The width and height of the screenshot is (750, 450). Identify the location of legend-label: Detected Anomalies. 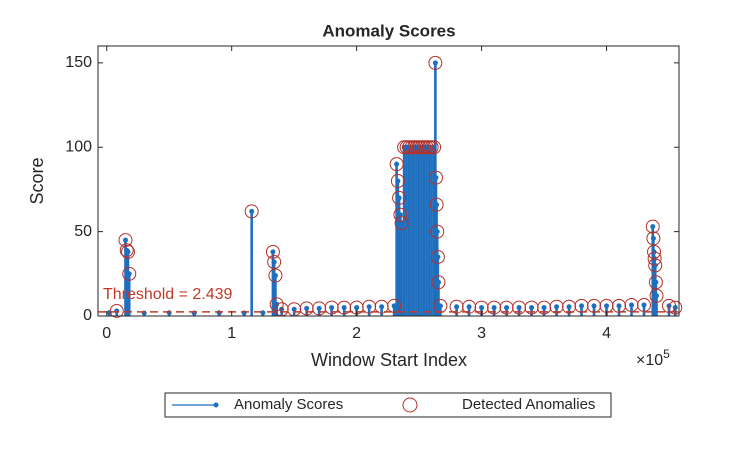
(528, 404).